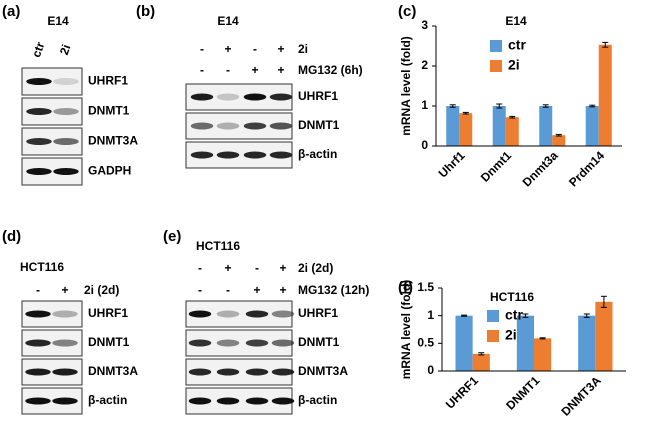 This screenshot has height=435, width=659. I want to click on band-label: GADPH, so click(109, 171).